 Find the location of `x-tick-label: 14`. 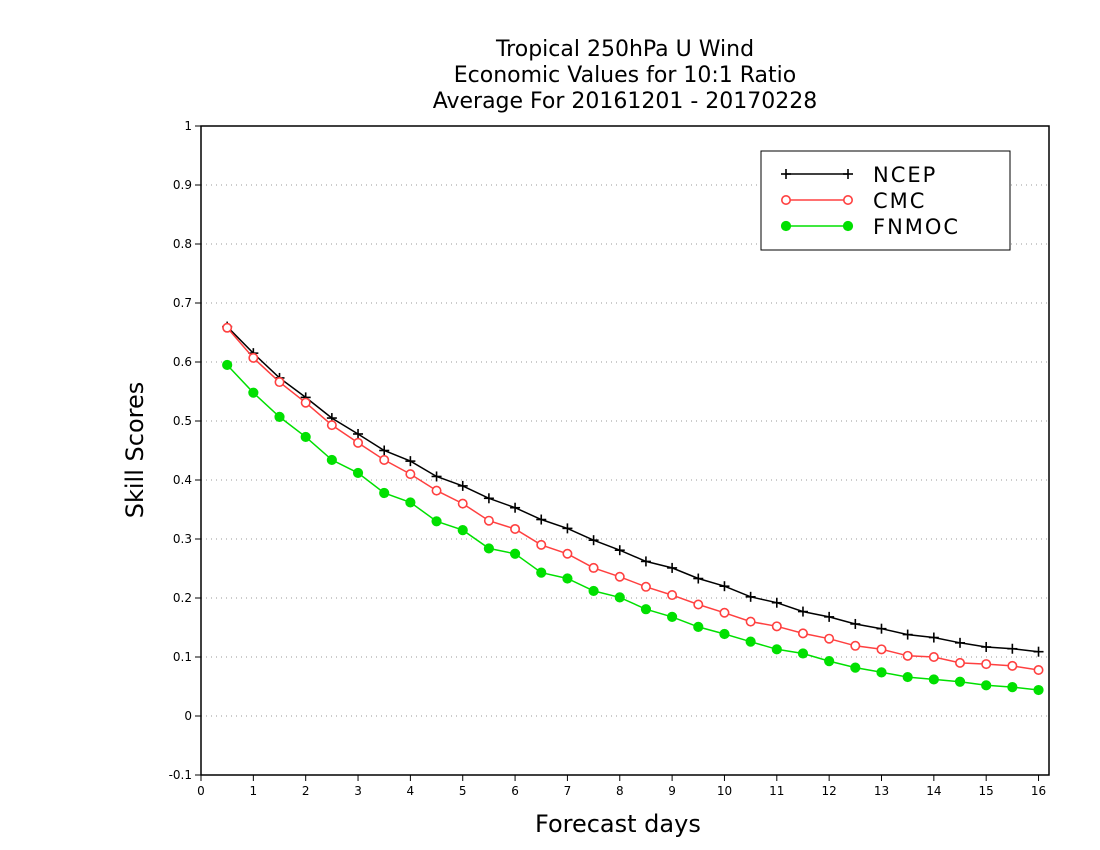

x-tick-label: 14 is located at coordinates (933, 791).